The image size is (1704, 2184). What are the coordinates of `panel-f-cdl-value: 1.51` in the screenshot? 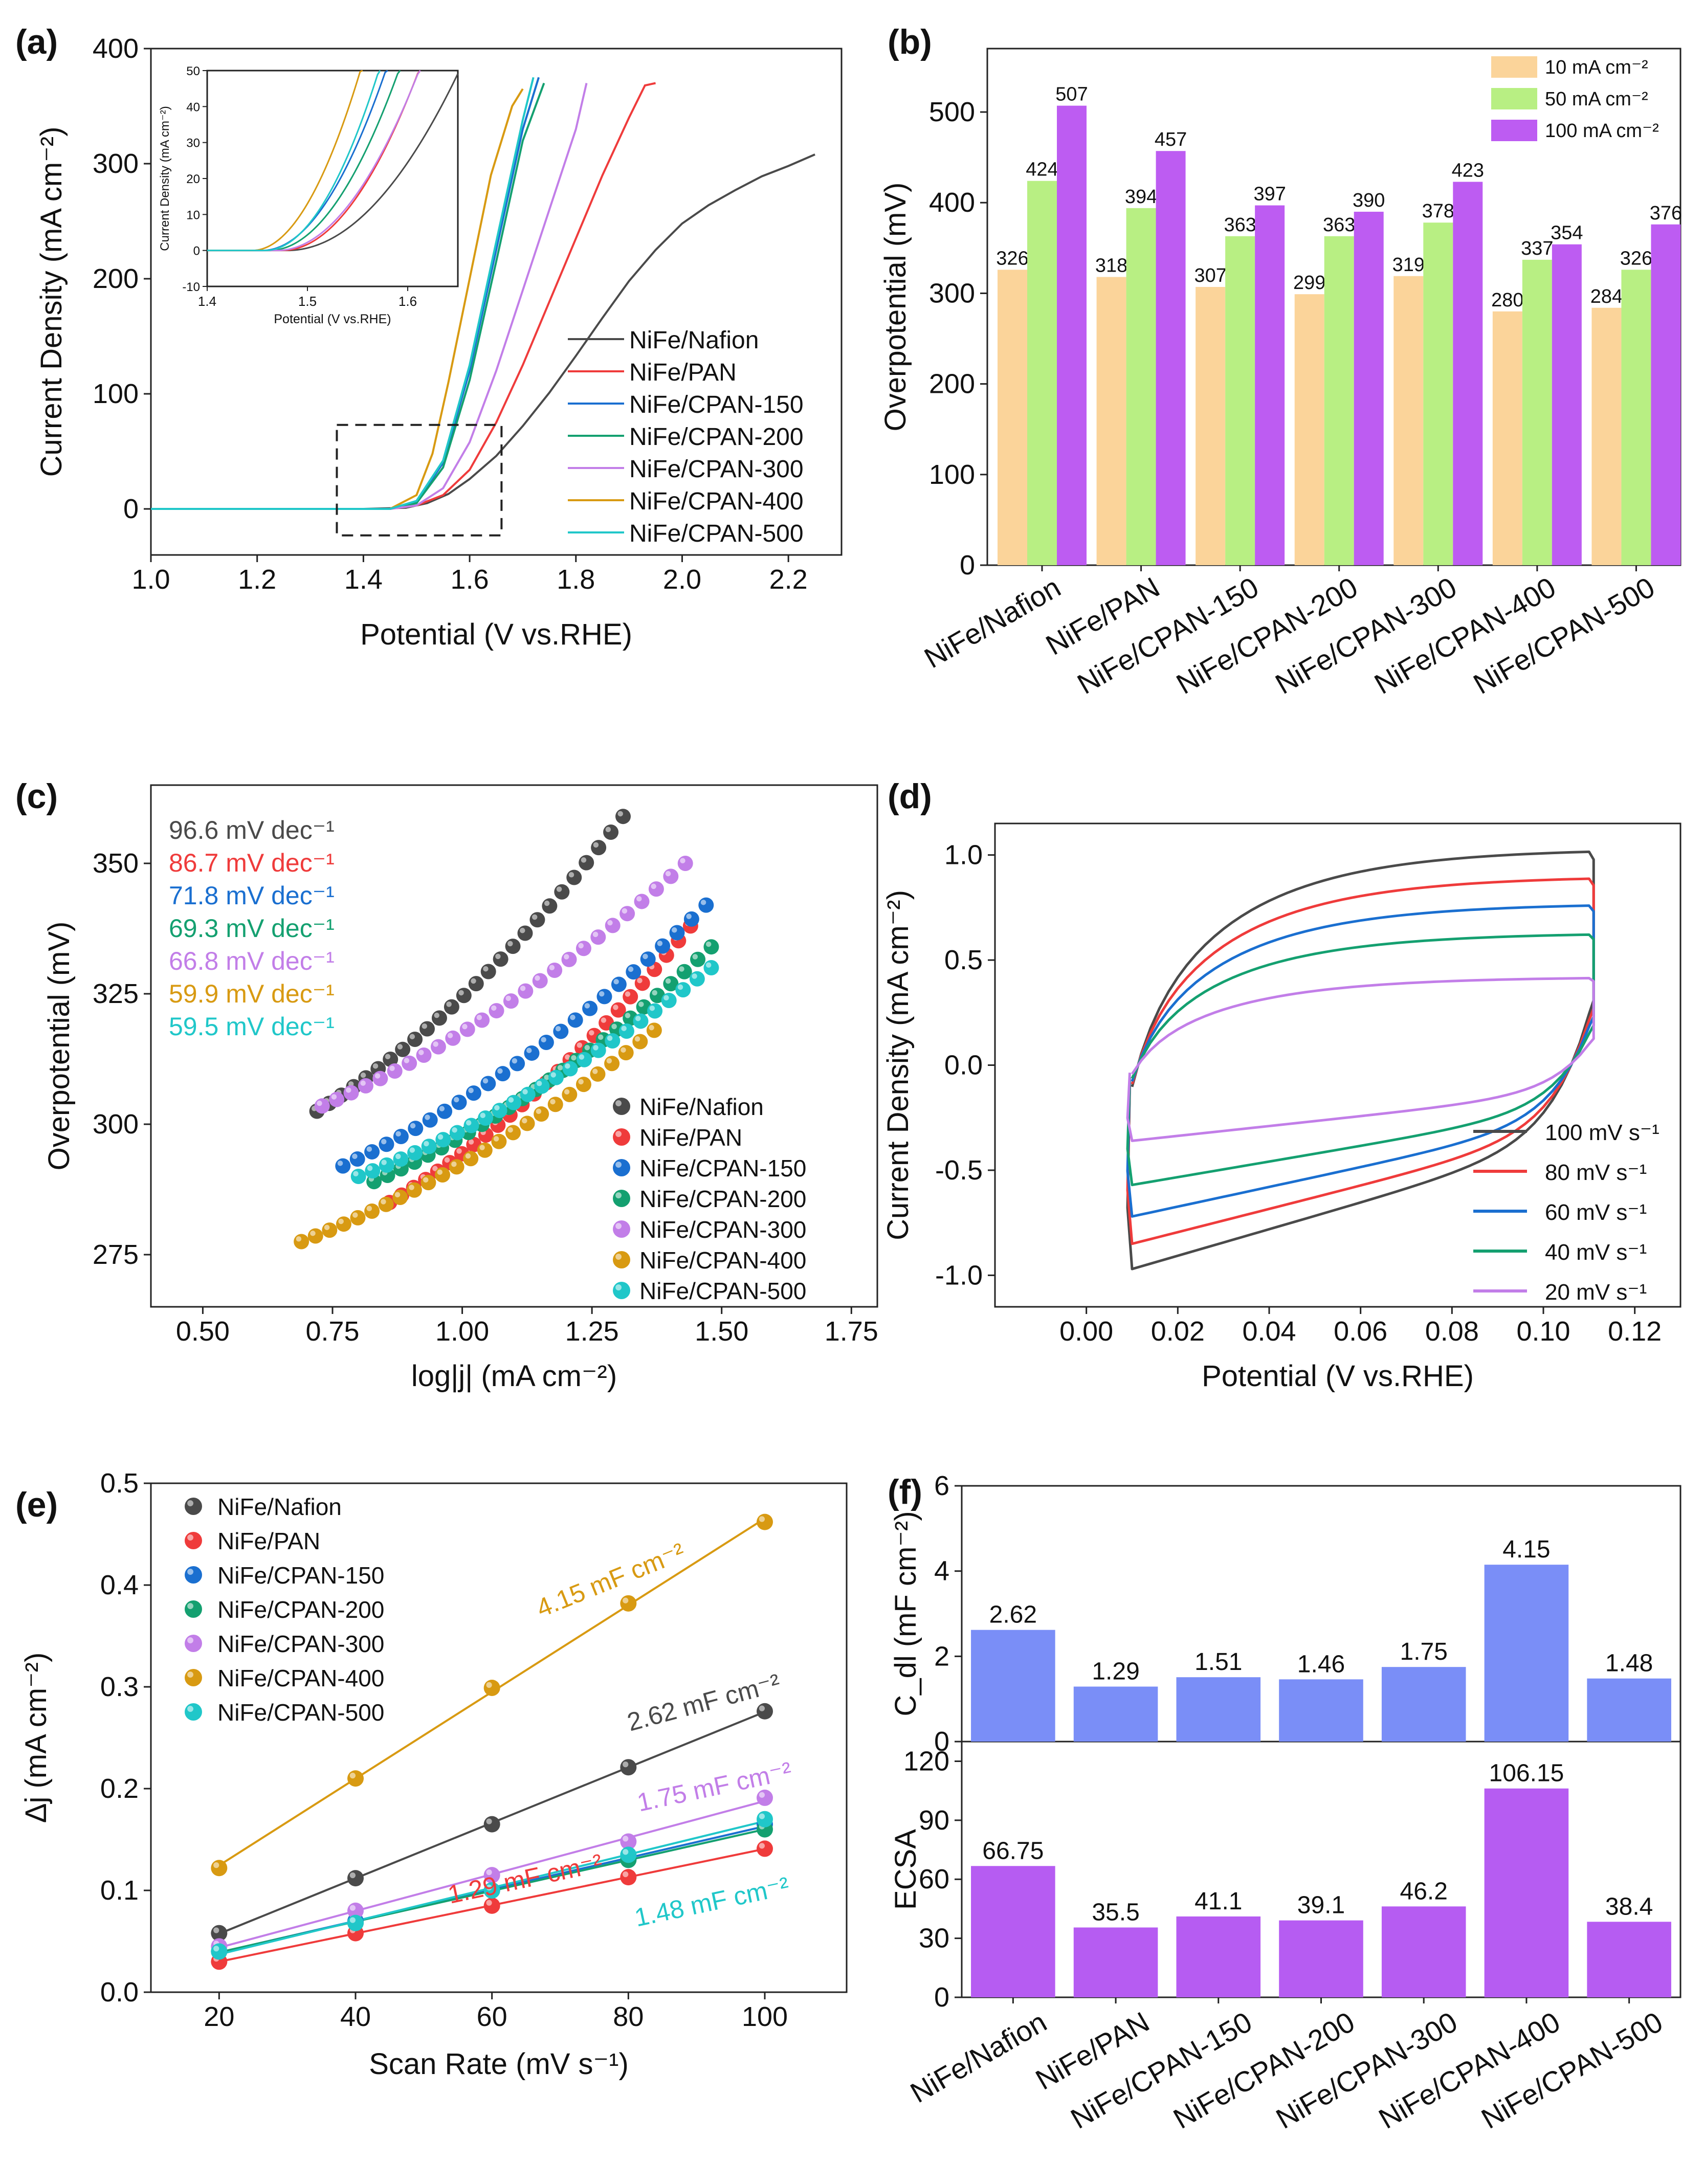 It's located at (1218, 1662).